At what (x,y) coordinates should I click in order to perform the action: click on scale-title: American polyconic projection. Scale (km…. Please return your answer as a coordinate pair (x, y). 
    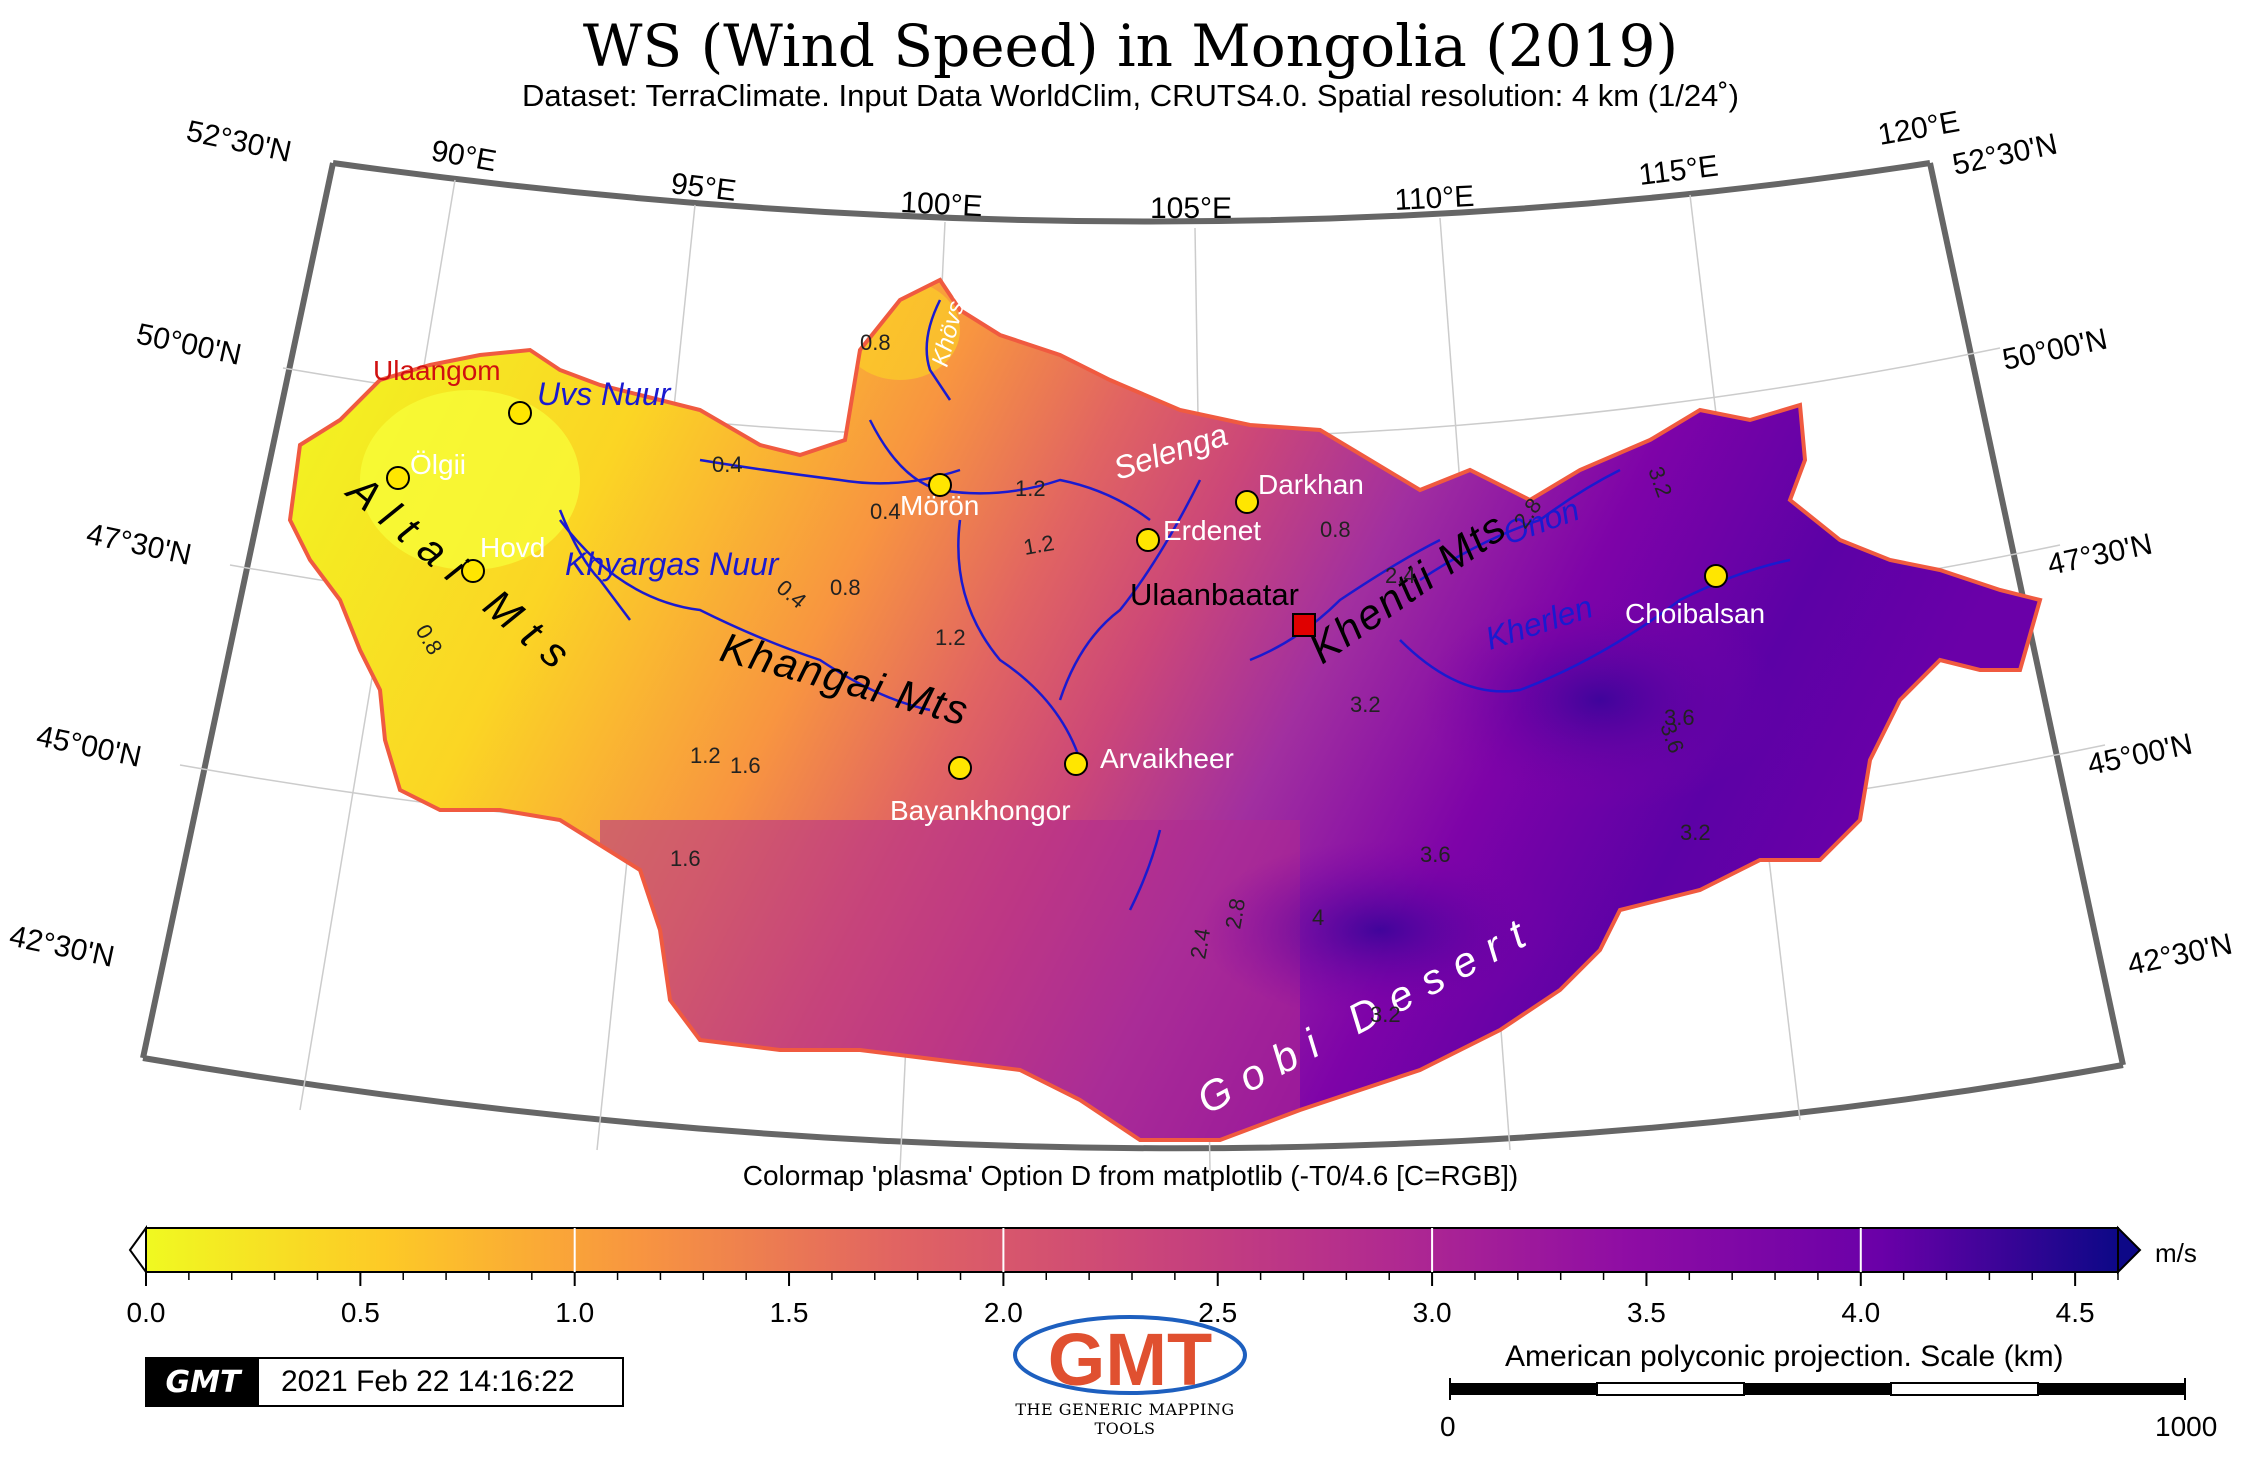
    Looking at the image, I should click on (1784, 1356).